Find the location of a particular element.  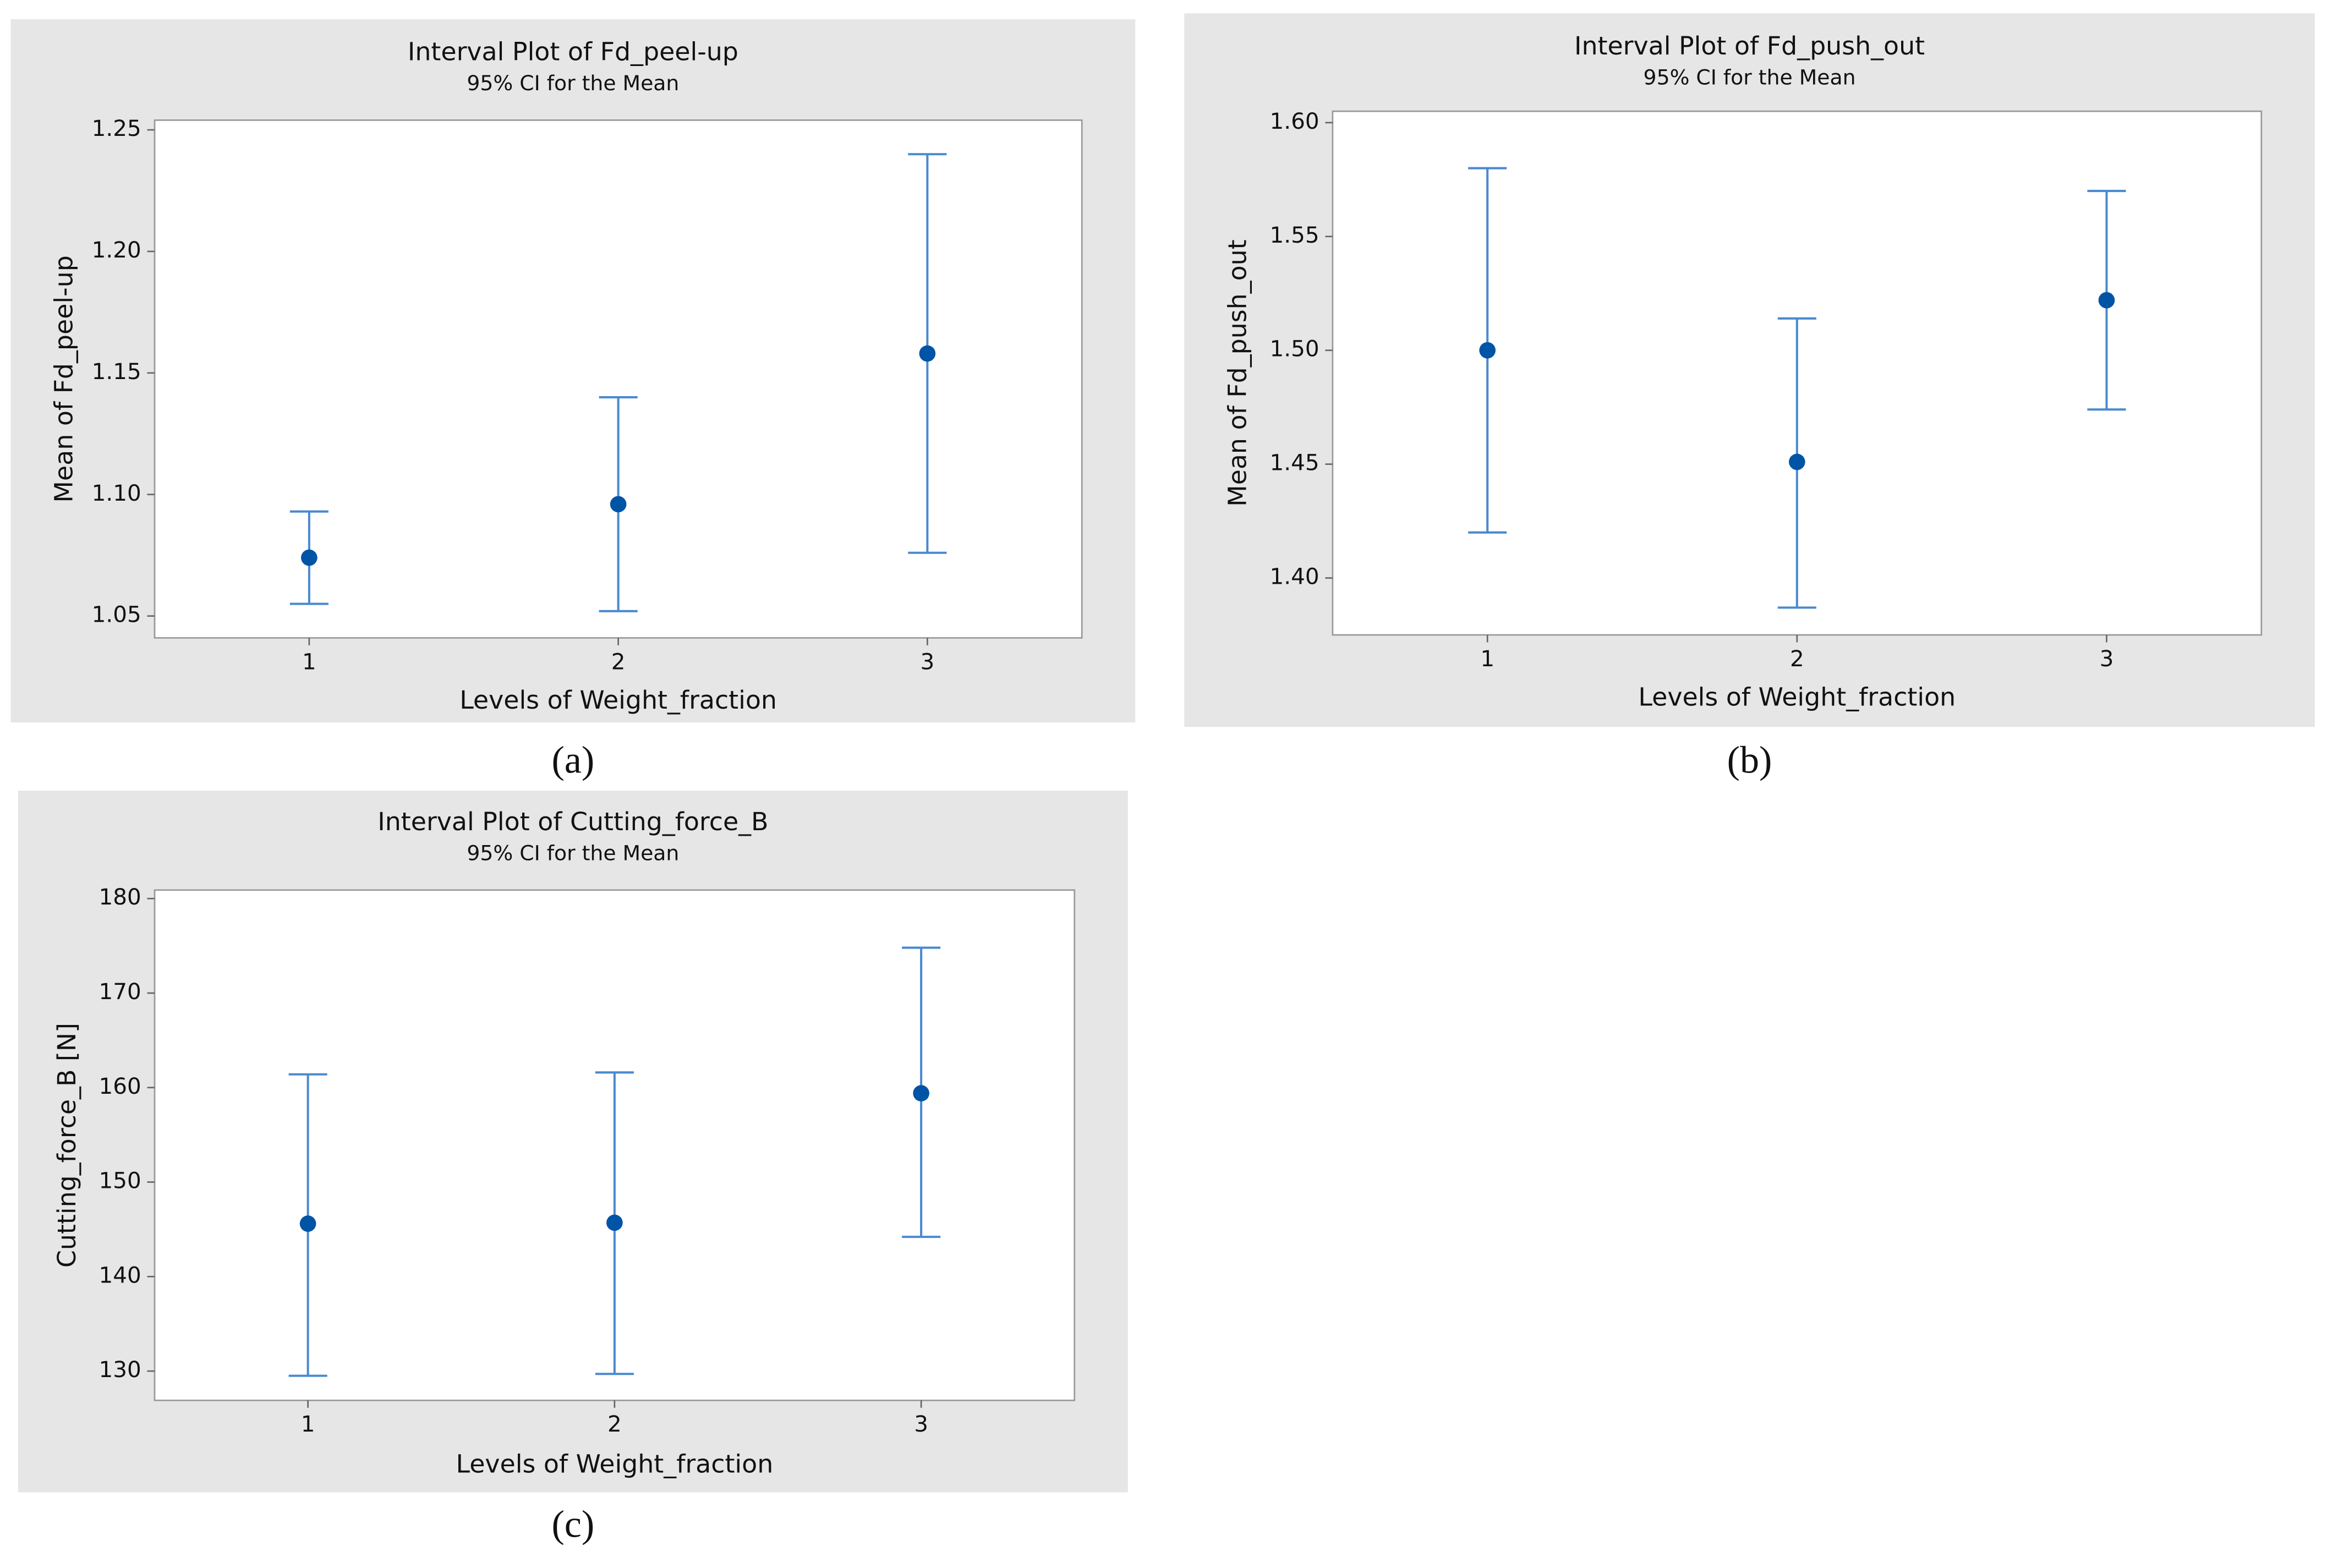

y-axis-label: Mean of Fd_peel-up is located at coordinates (64, 378).